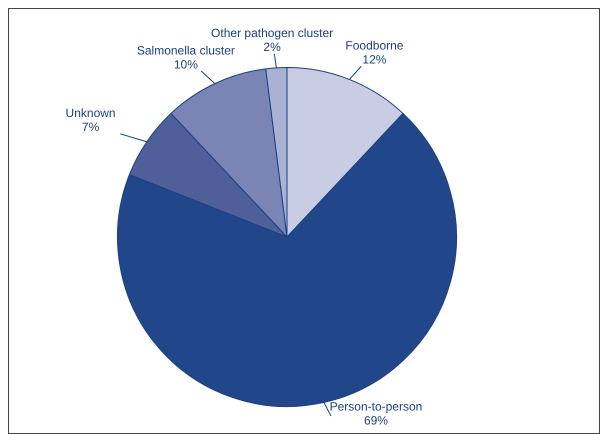 This screenshot has height=434, width=609. Describe the element at coordinates (376, 420) in the screenshot. I see `data-label: 69%` at that location.